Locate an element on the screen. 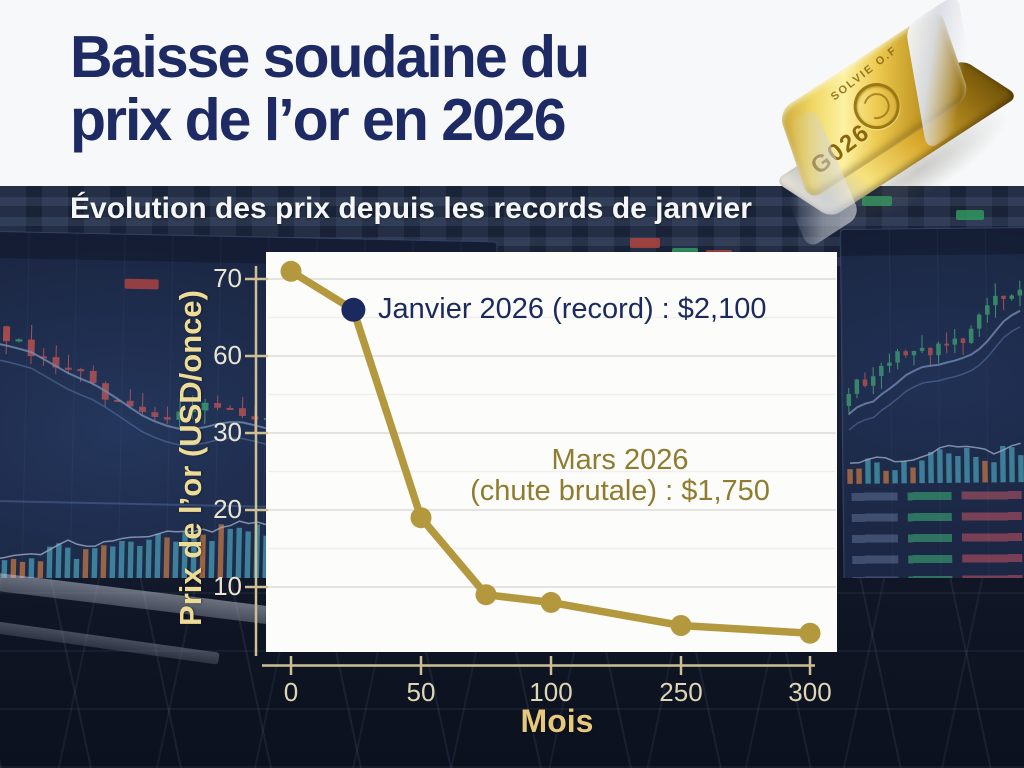 This screenshot has height=768, width=1024. background-candlestick-panel-right is located at coordinates (931, 441).